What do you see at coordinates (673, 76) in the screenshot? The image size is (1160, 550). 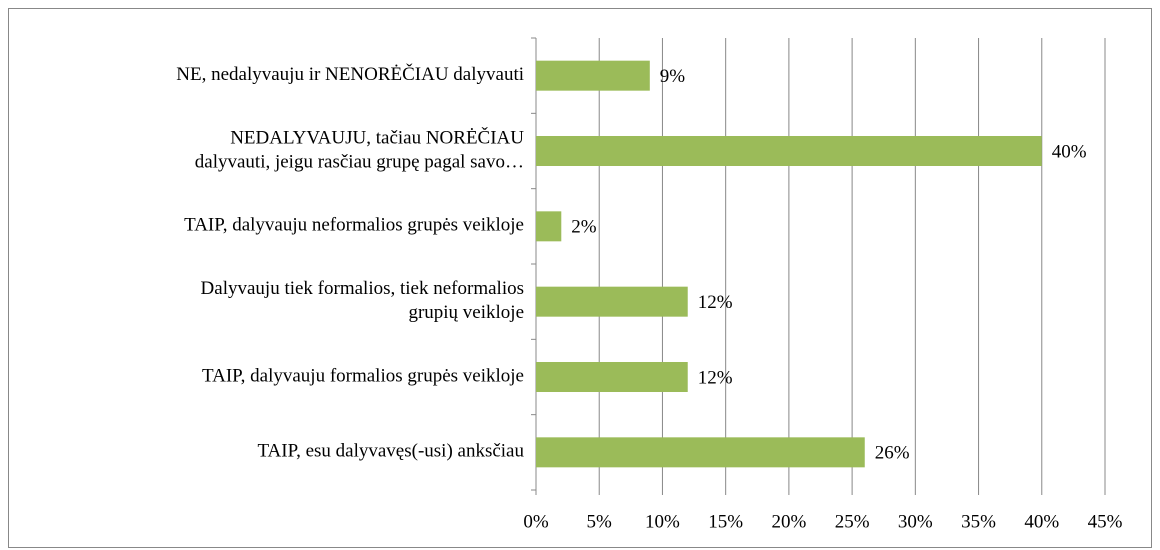 I see `value-label: 9%` at bounding box center [673, 76].